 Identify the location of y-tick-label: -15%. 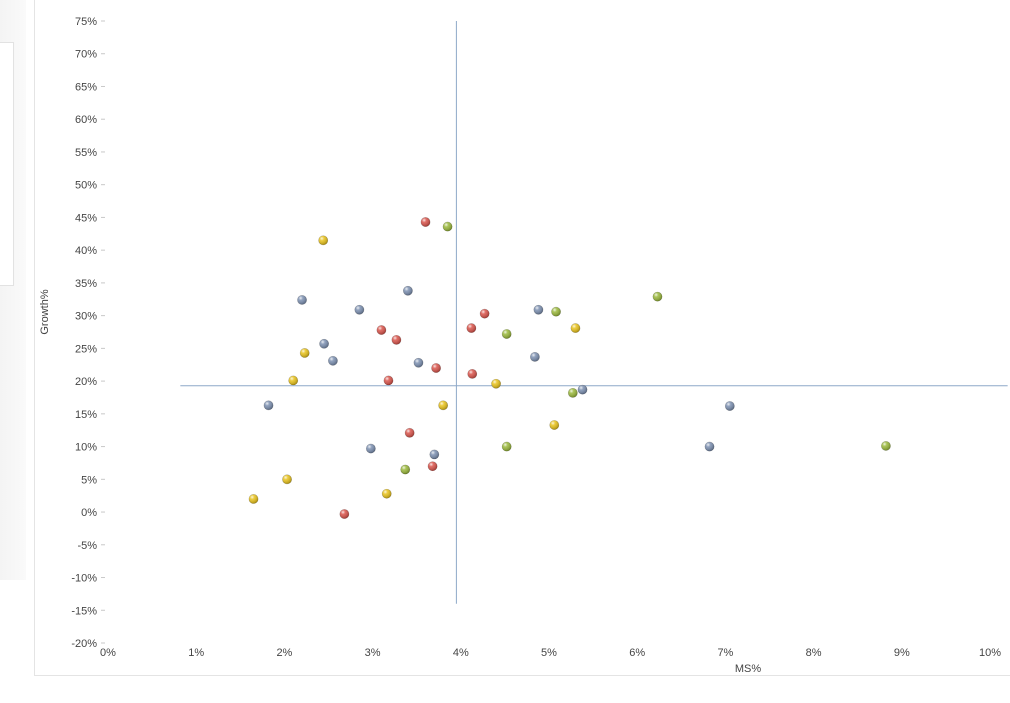
(84, 611).